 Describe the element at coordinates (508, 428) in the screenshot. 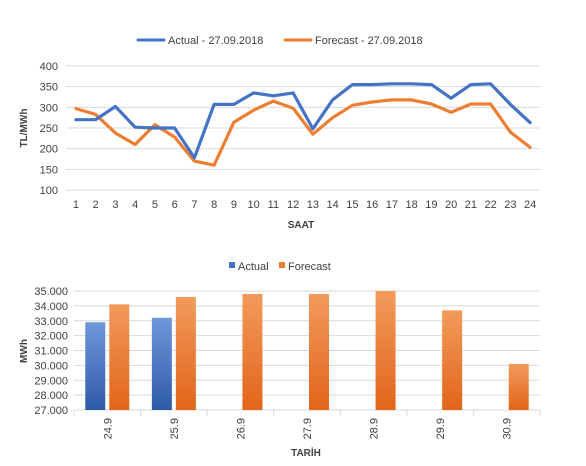

I see `x-tick-label: 30.9` at that location.